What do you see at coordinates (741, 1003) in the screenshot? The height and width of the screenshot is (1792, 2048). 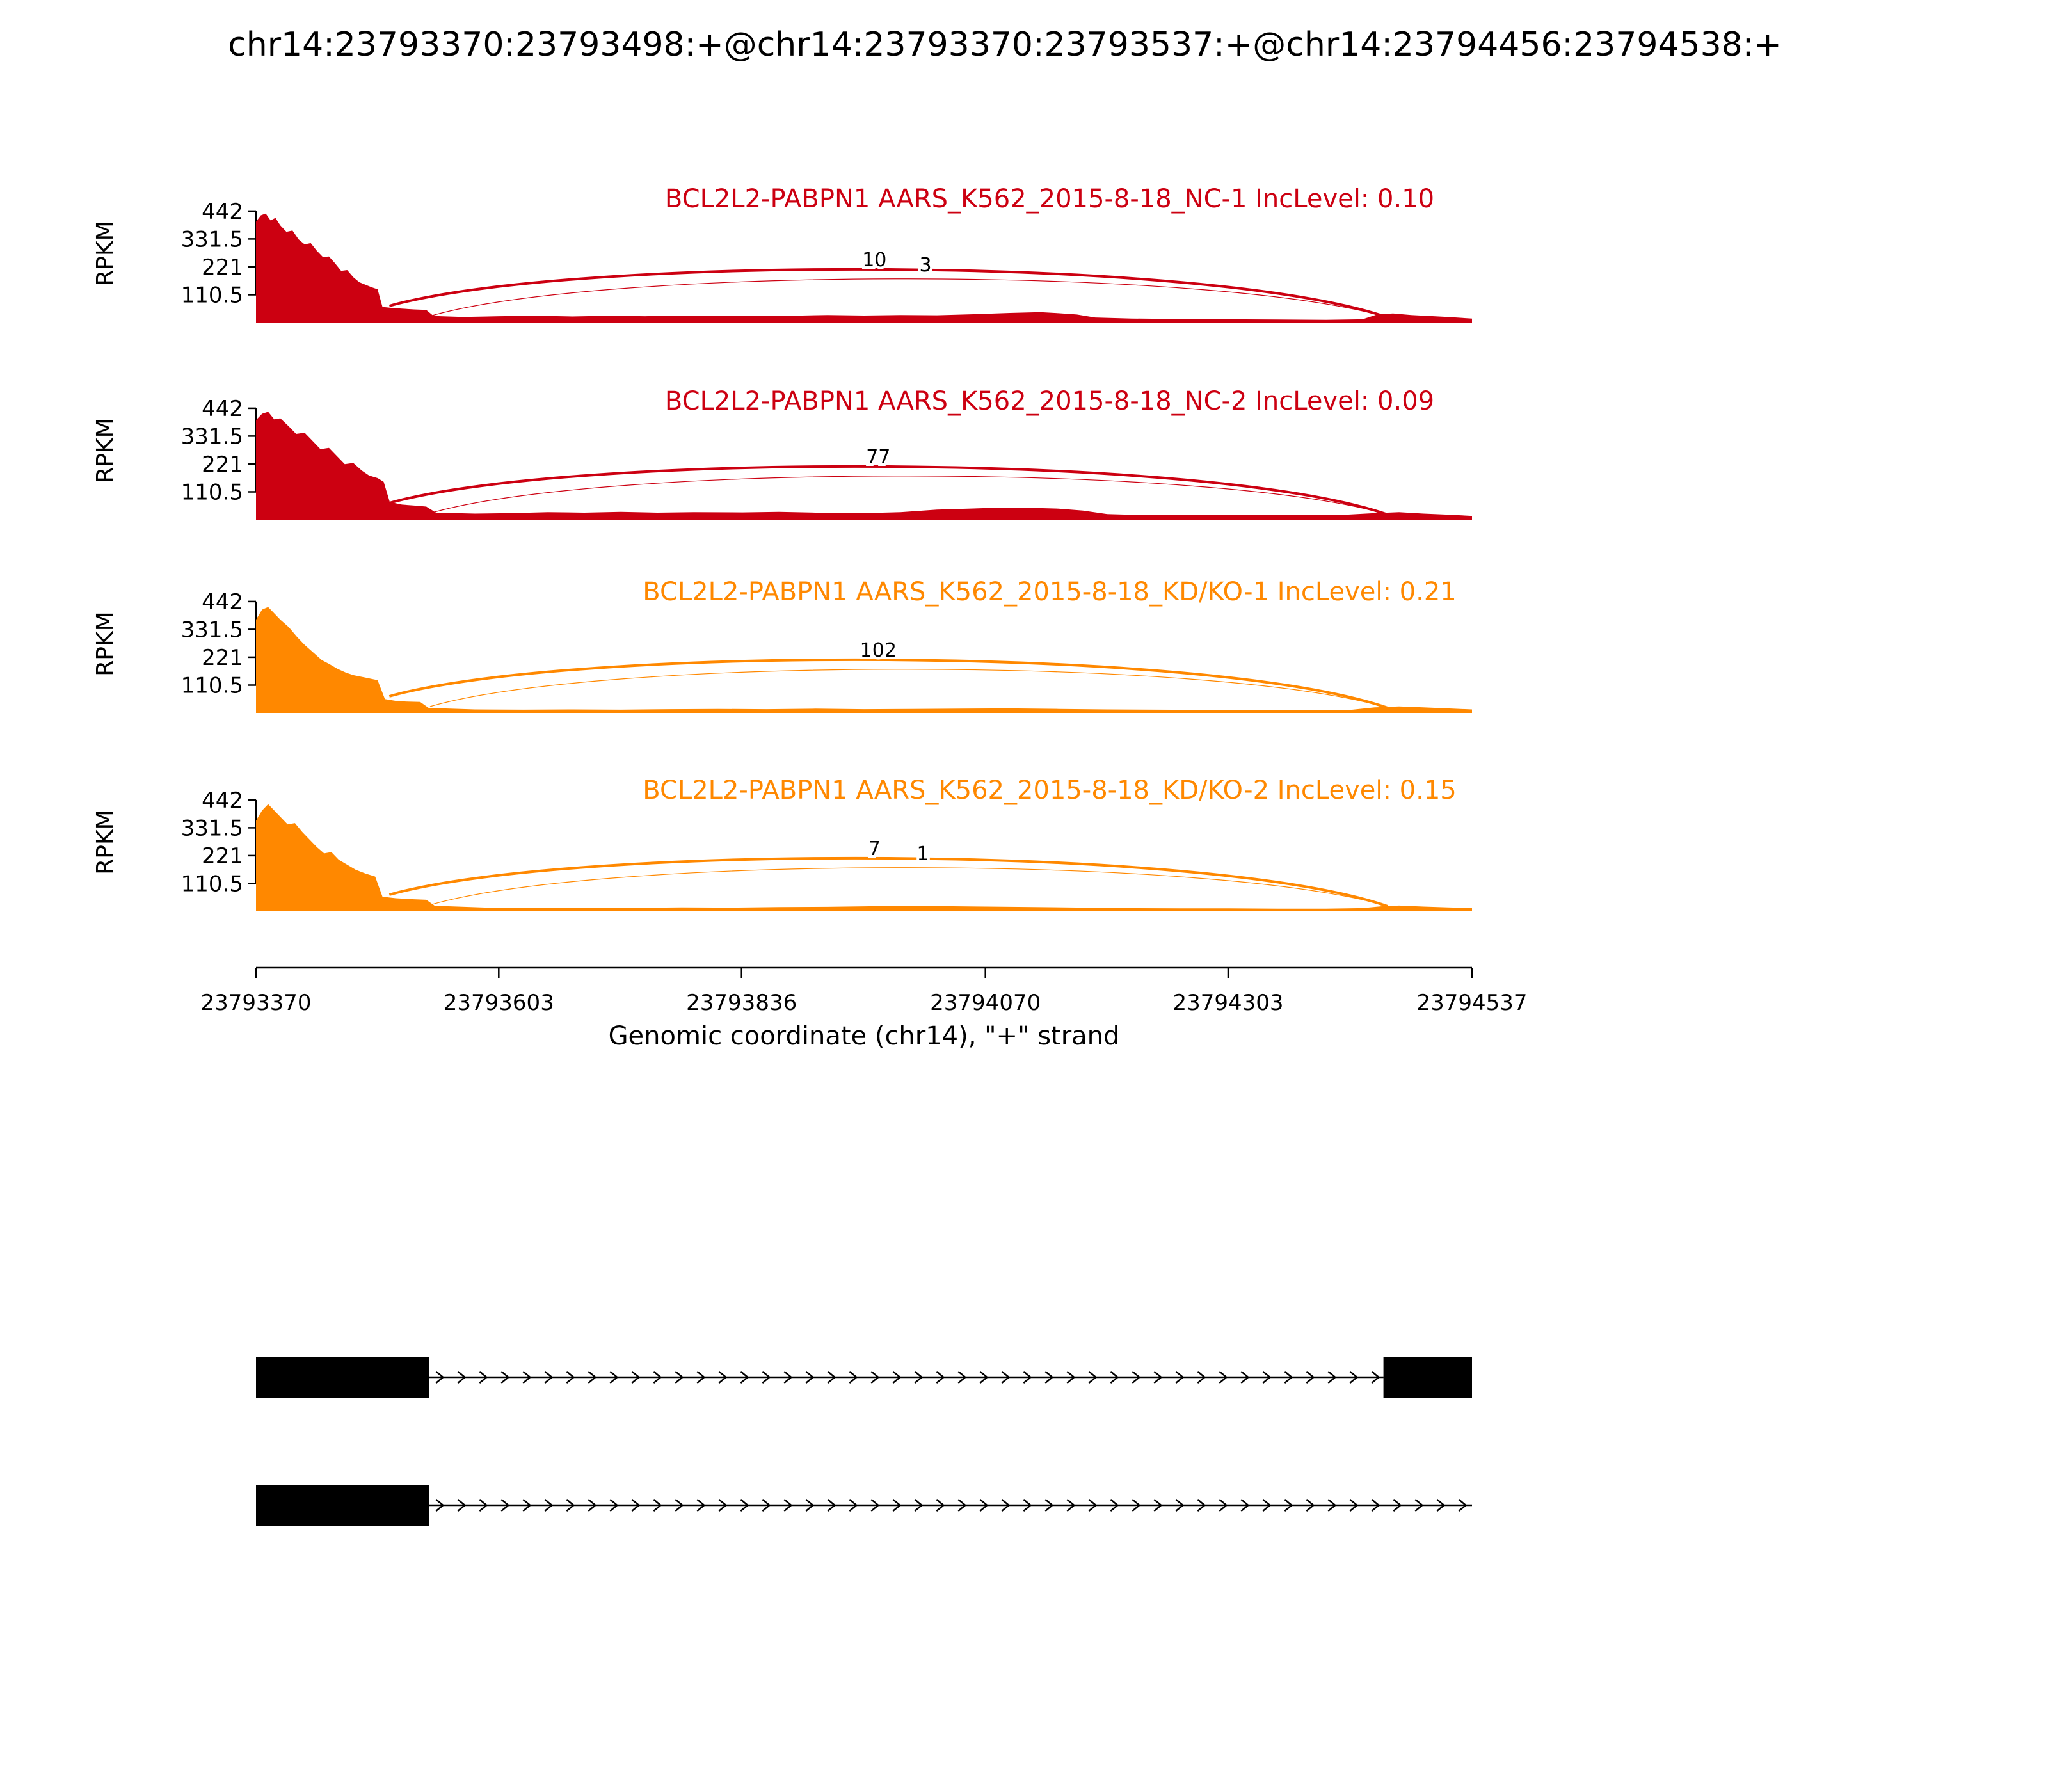 I see `x-tick-label: 23793836` at bounding box center [741, 1003].